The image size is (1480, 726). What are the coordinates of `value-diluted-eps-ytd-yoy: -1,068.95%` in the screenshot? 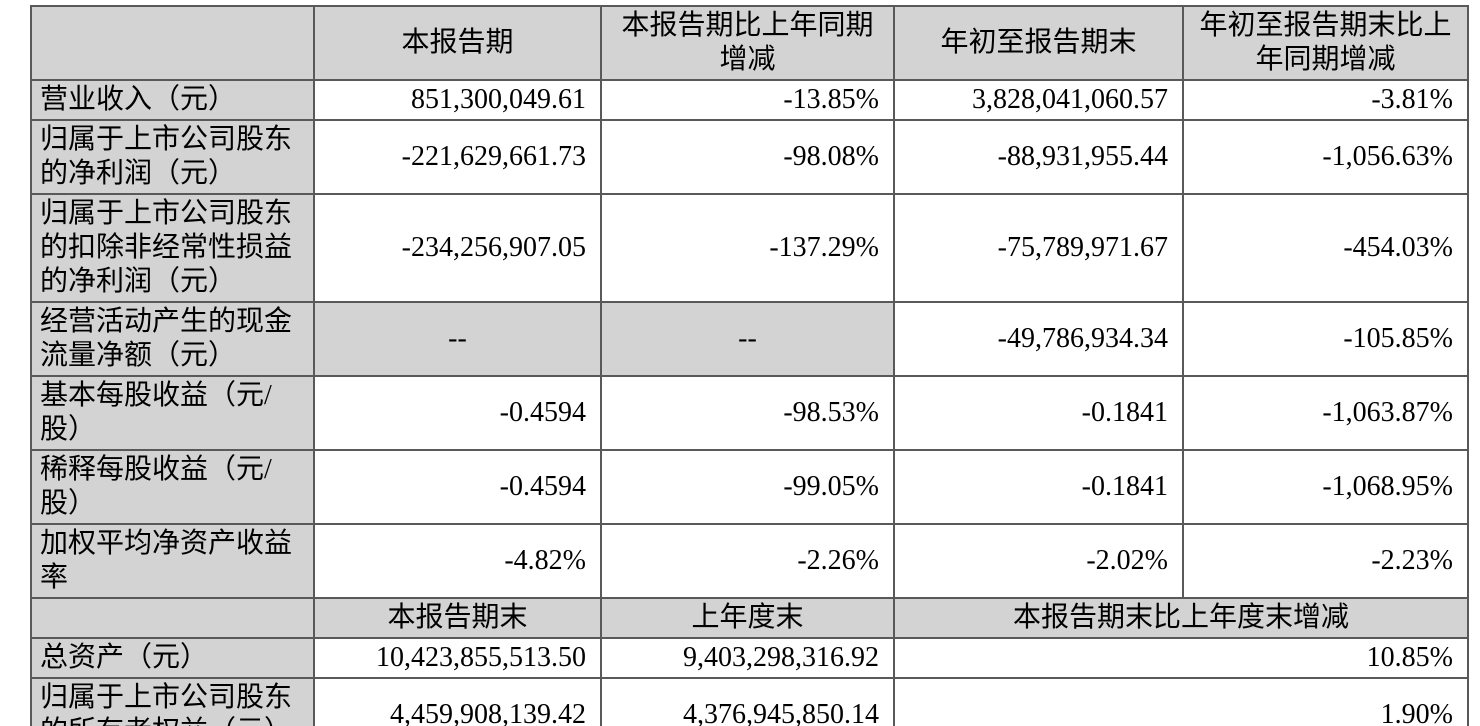 It's located at (1325, 487).